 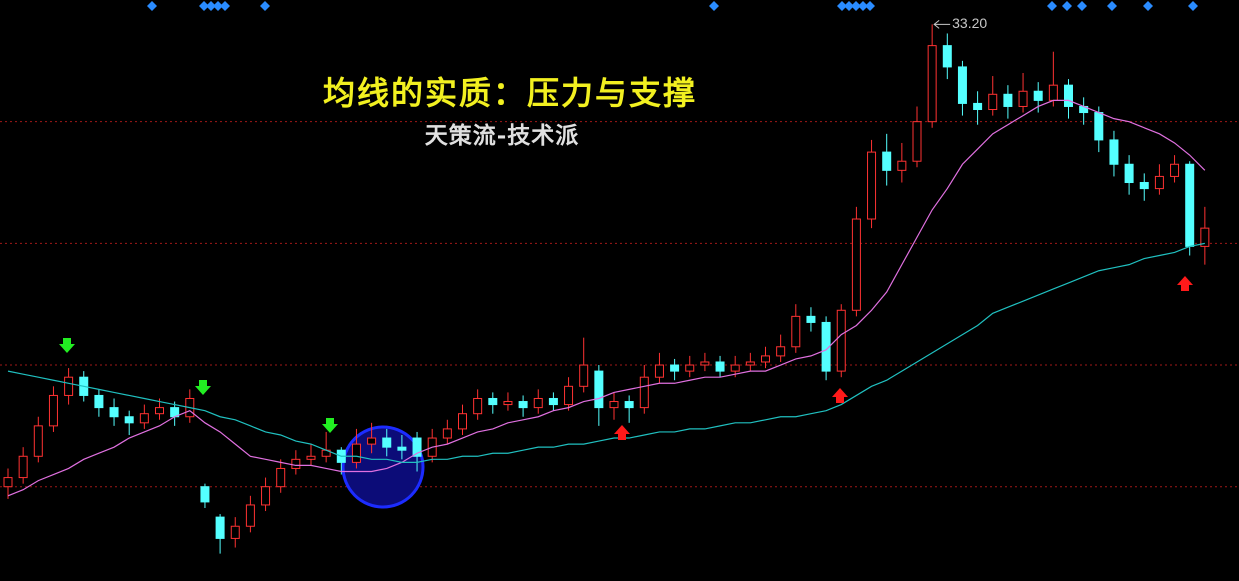 What do you see at coordinates (672, 6) in the screenshot?
I see `signal-diamonds` at bounding box center [672, 6].